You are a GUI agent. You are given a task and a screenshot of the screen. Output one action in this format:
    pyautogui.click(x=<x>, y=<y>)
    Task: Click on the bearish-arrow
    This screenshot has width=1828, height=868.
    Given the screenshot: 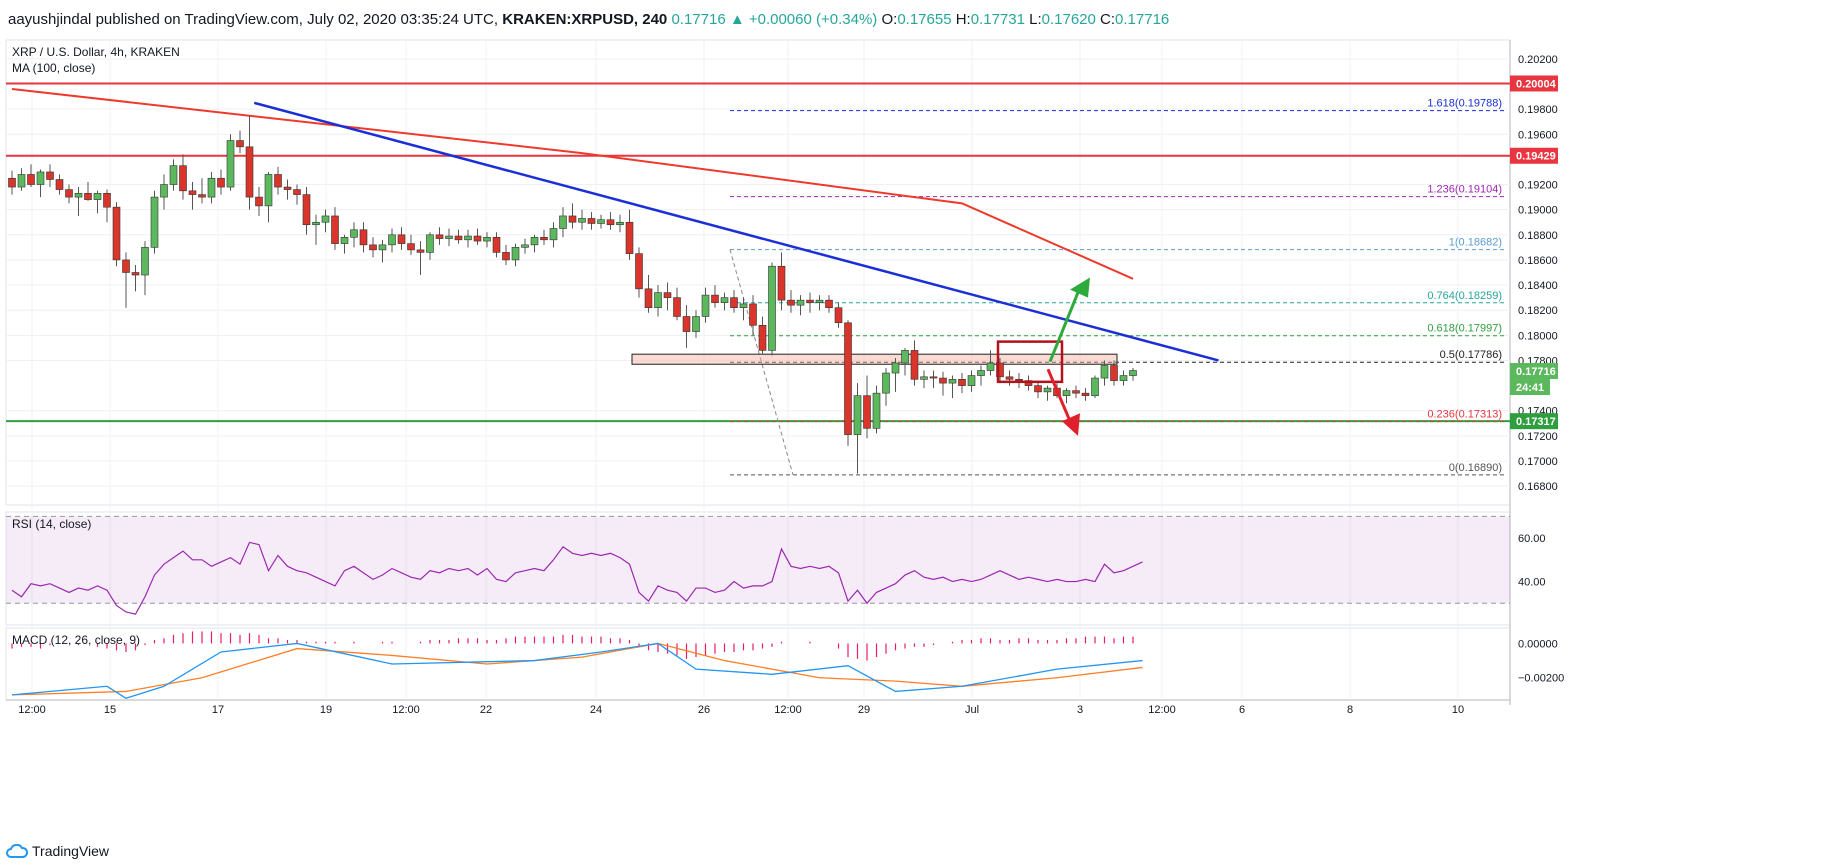 What is the action you would take?
    pyautogui.click(x=1060, y=397)
    